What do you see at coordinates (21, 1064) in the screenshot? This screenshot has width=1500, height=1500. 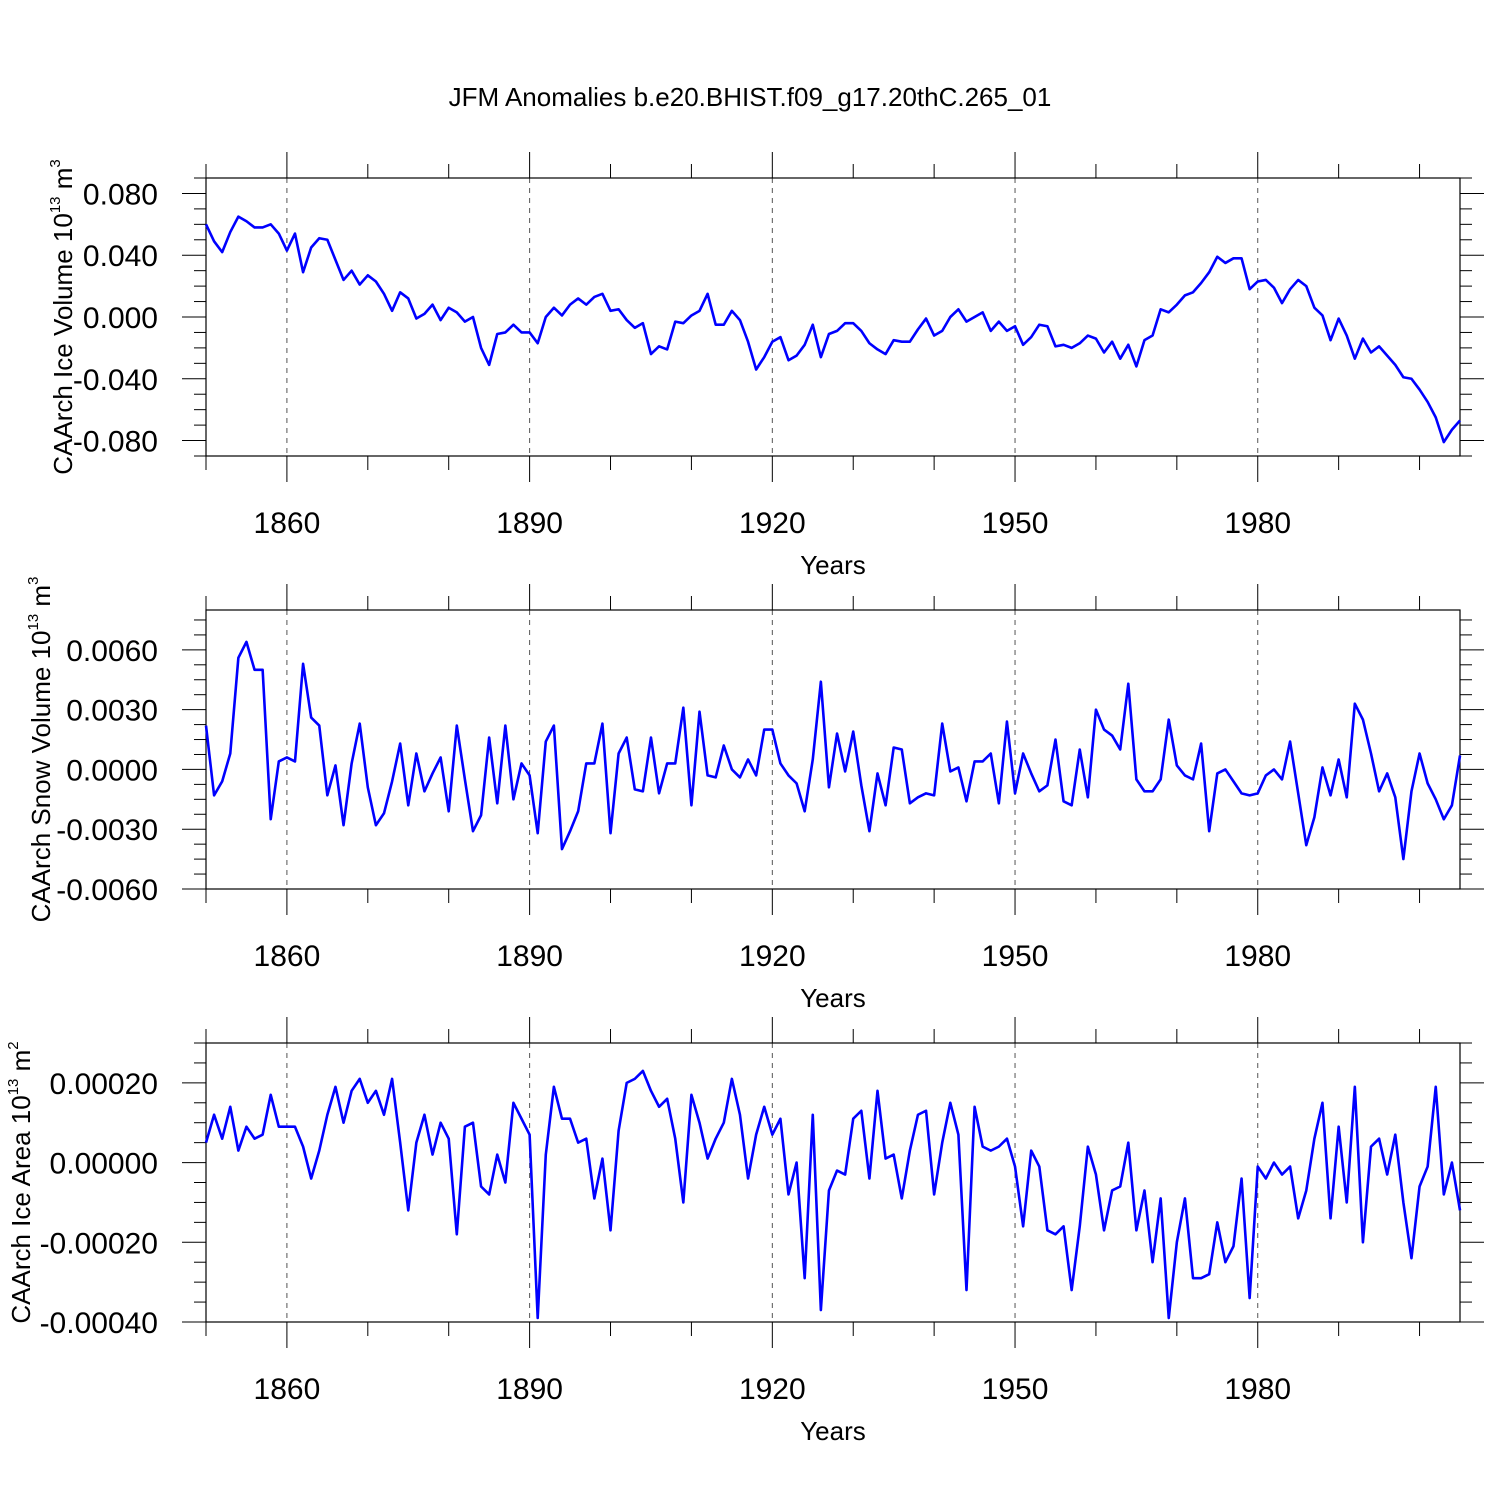 I see `y-axis-label-unit: m` at bounding box center [21, 1064].